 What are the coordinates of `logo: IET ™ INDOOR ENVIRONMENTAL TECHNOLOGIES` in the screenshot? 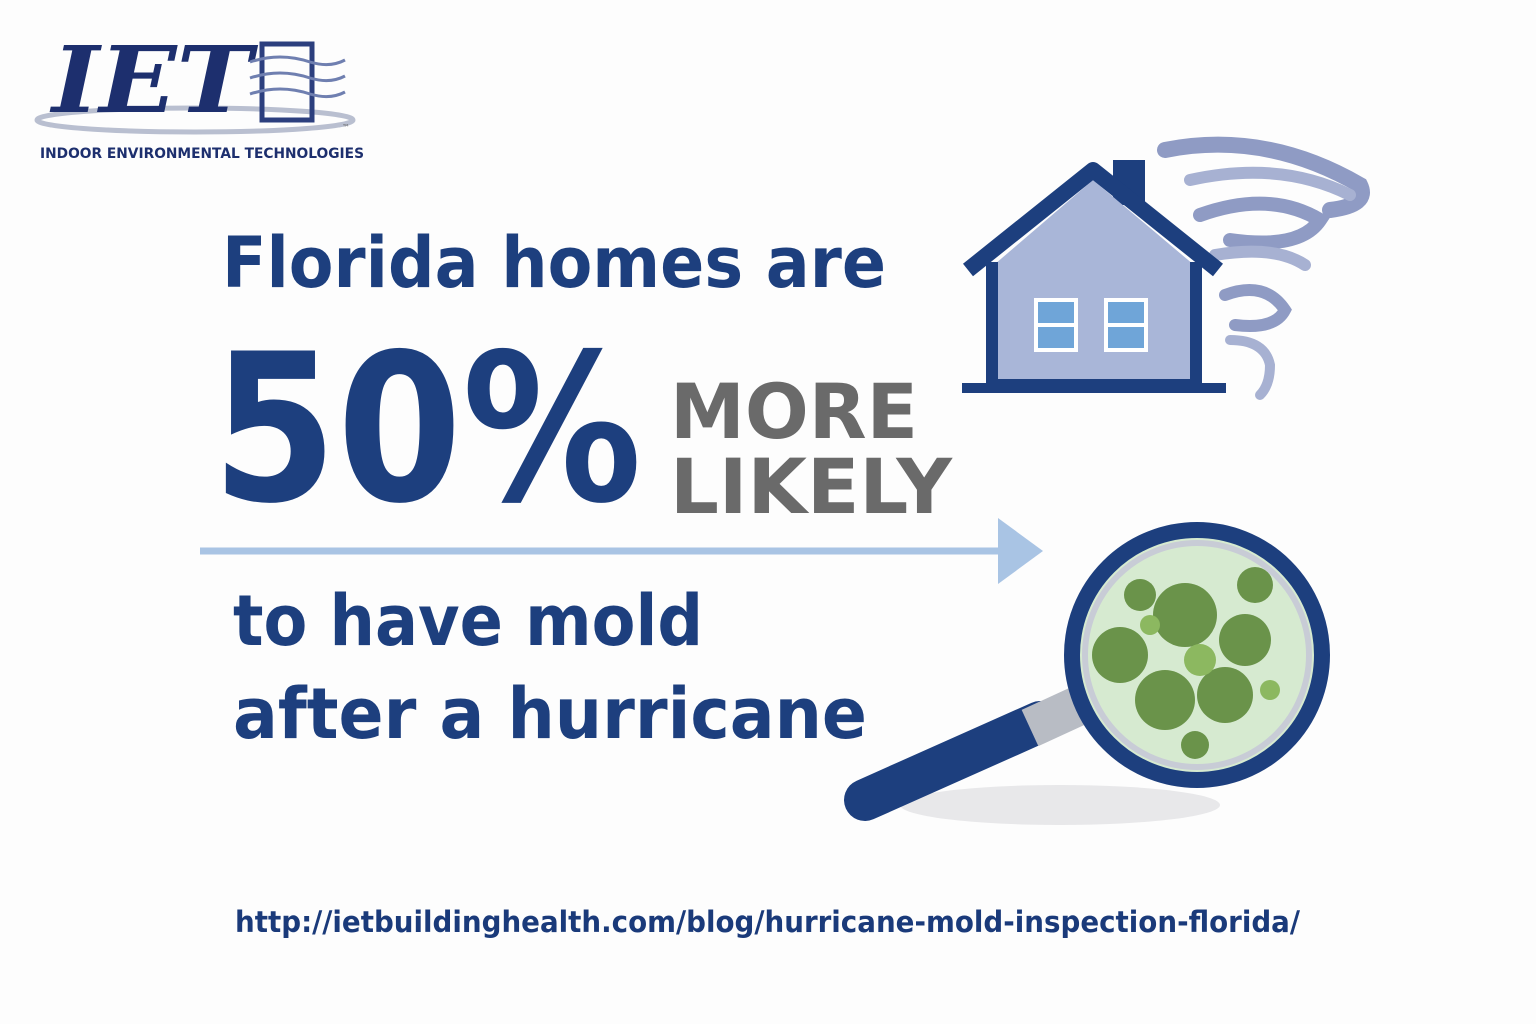 It's located at (199, 94).